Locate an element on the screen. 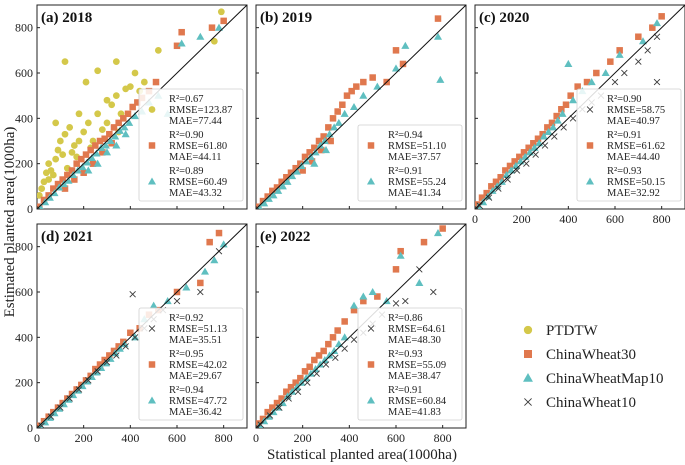 This screenshot has height=465, width=685. stats-text: R²=0.90 is located at coordinates (624, 99).